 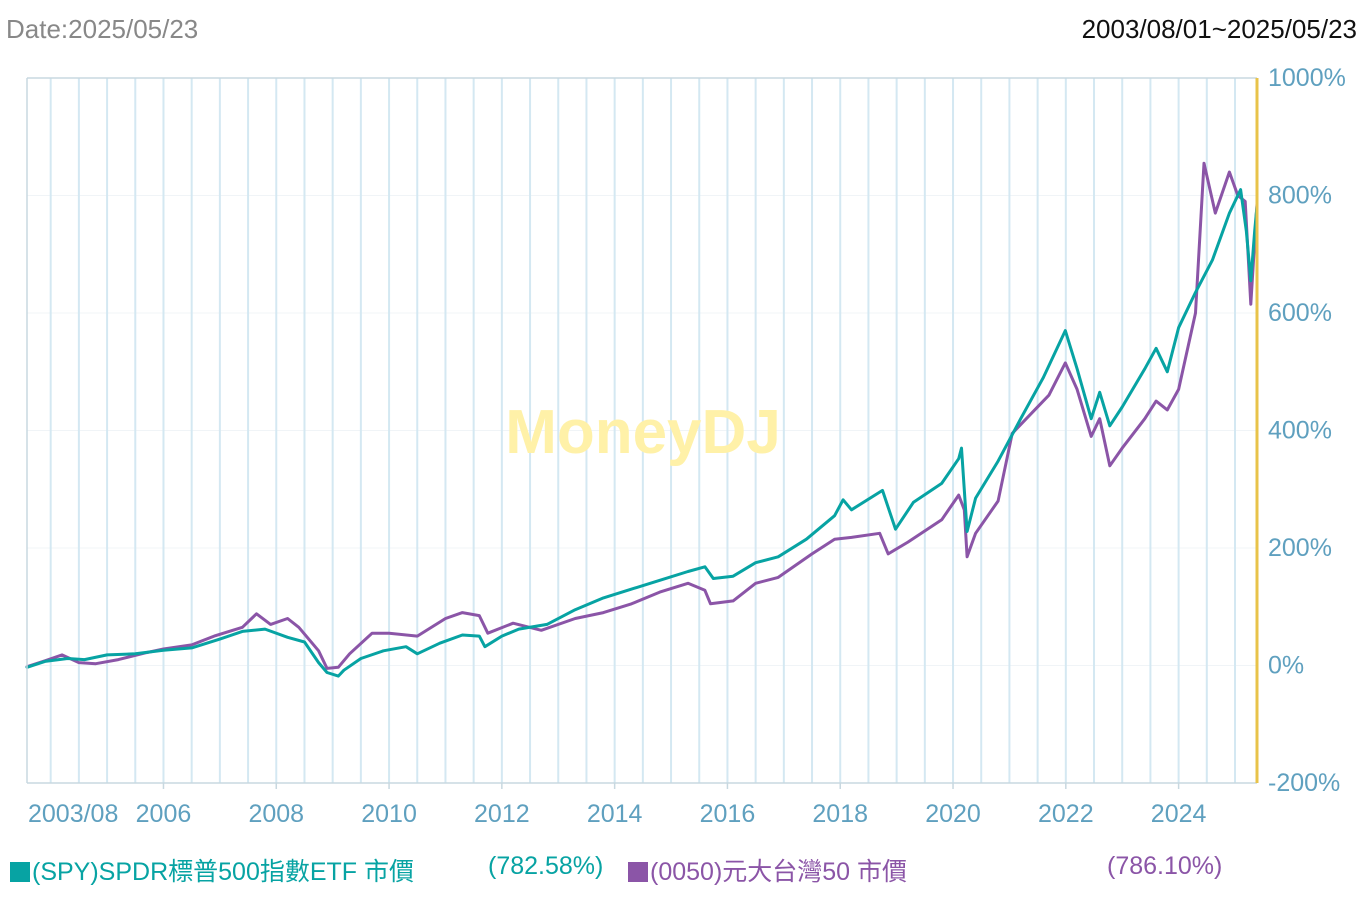 What do you see at coordinates (1300, 431) in the screenshot?
I see `y-tick-label: 400%` at bounding box center [1300, 431].